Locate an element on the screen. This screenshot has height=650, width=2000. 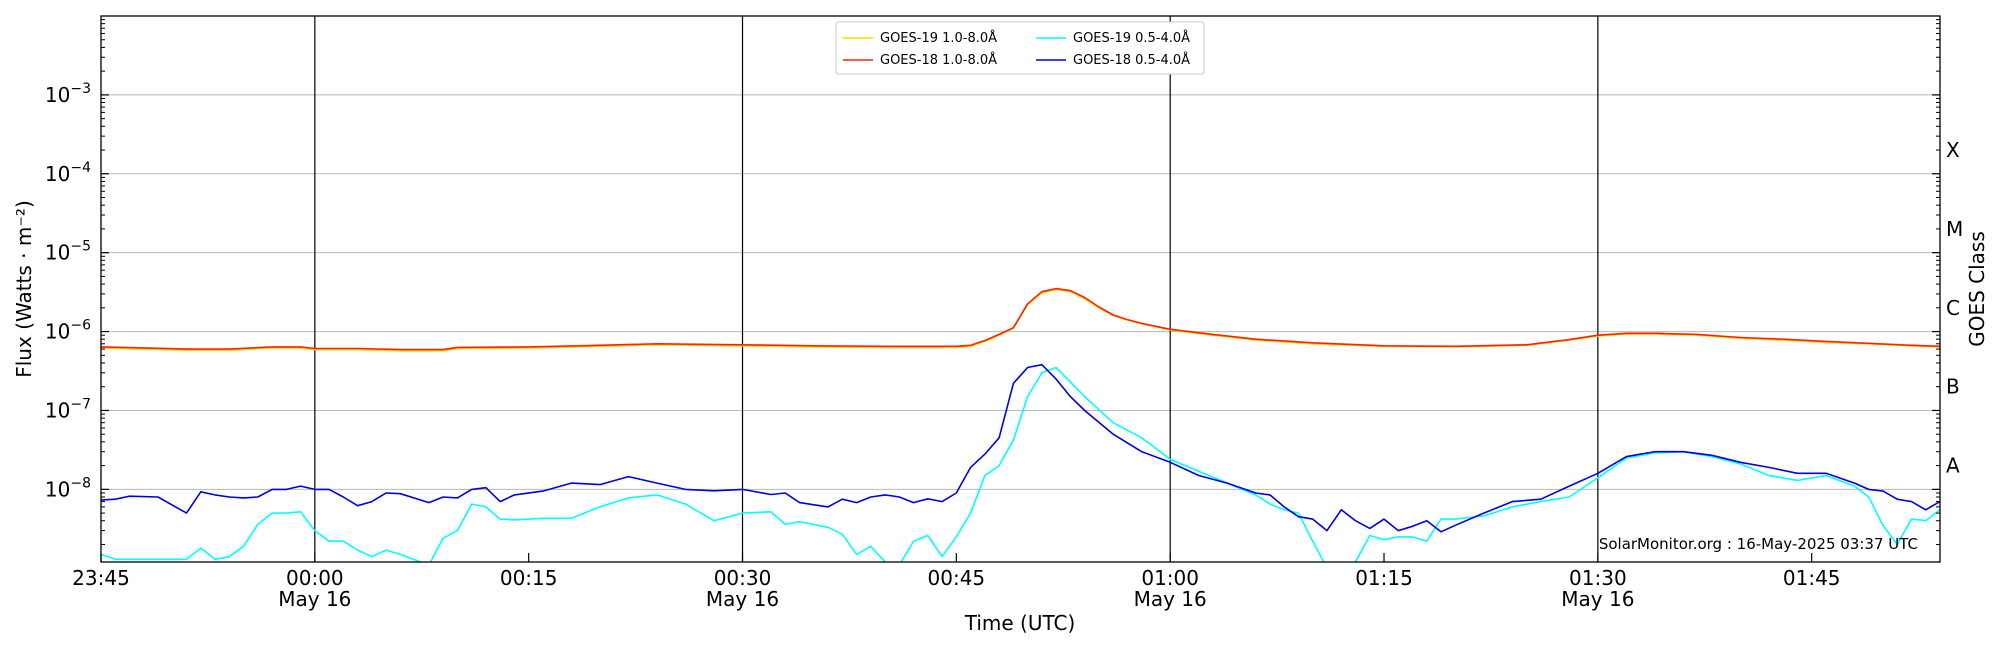
y-tick-label: 10⁻⁶ is located at coordinates (68, 331).